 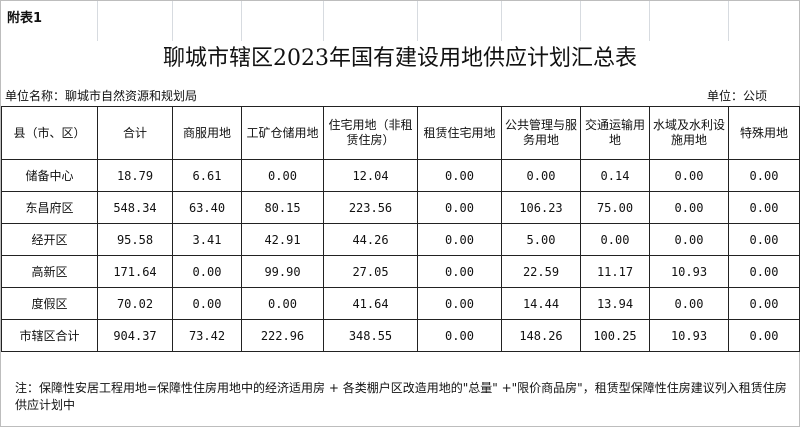 I want to click on region-cell: 高新区, so click(x=49, y=271).